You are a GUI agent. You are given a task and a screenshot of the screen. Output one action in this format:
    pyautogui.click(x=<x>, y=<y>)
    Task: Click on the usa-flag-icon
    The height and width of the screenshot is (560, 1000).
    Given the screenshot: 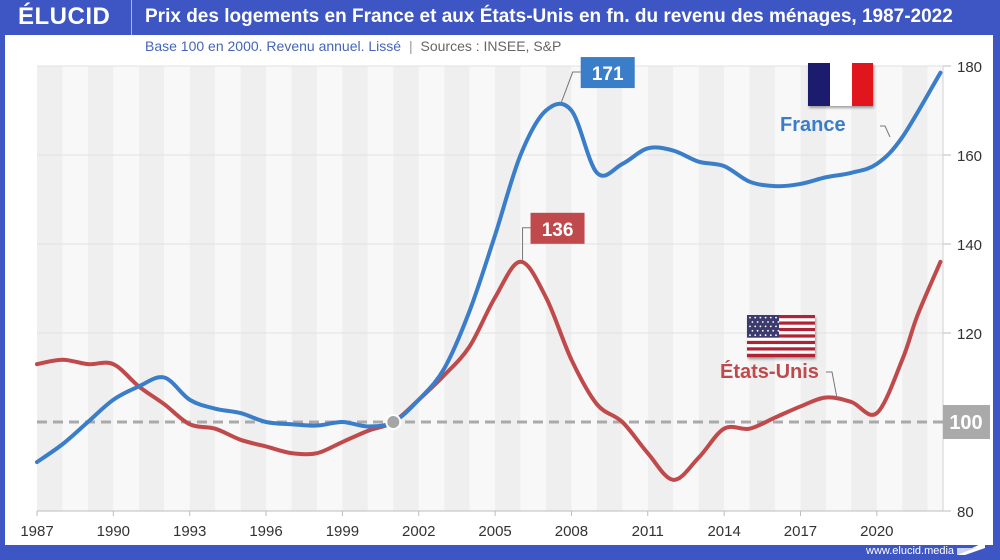 What is the action you would take?
    pyautogui.click(x=781, y=336)
    